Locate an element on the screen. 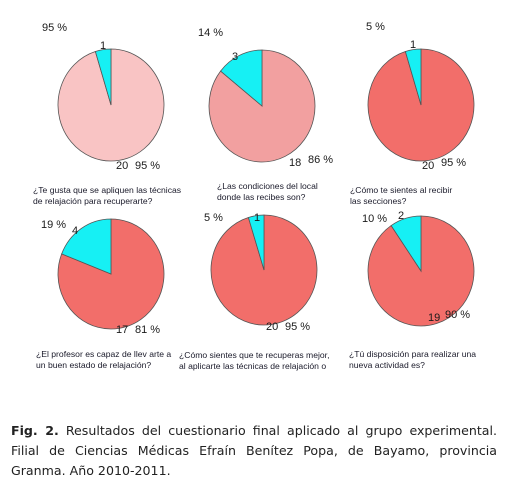 The height and width of the screenshot is (489, 508). question-line-1: ¿El profesor es capaz de llev arte a is located at coordinates (103, 354).